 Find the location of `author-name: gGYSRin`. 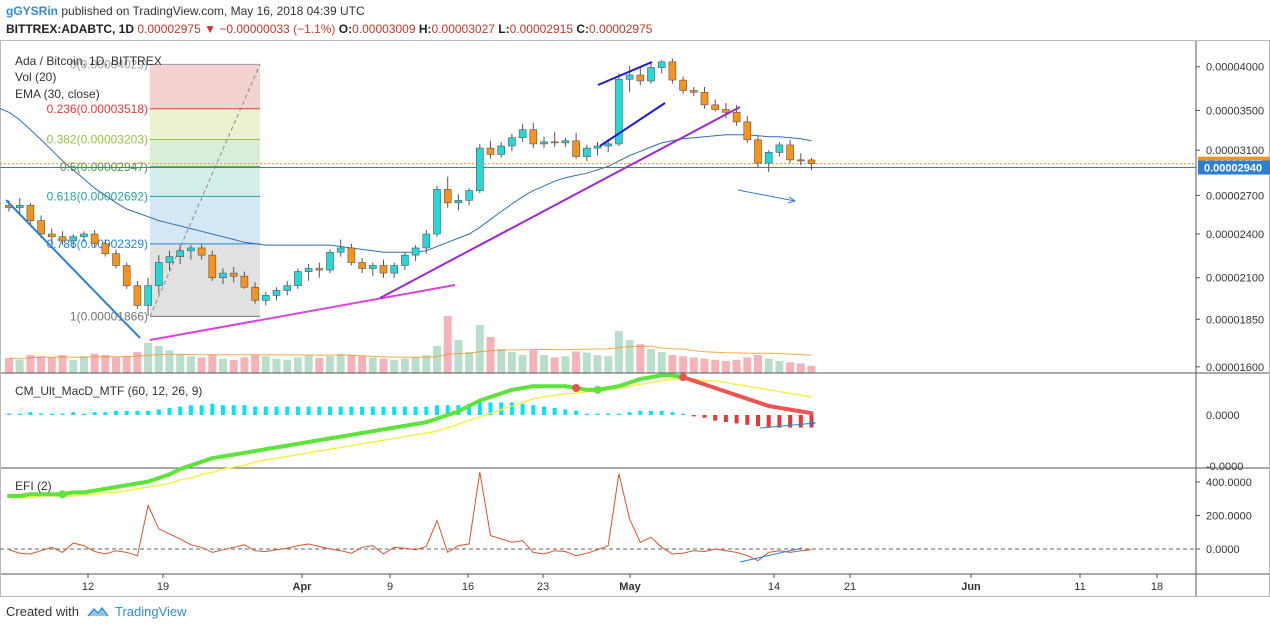

author-name: gGYSRin is located at coordinates (32, 11).